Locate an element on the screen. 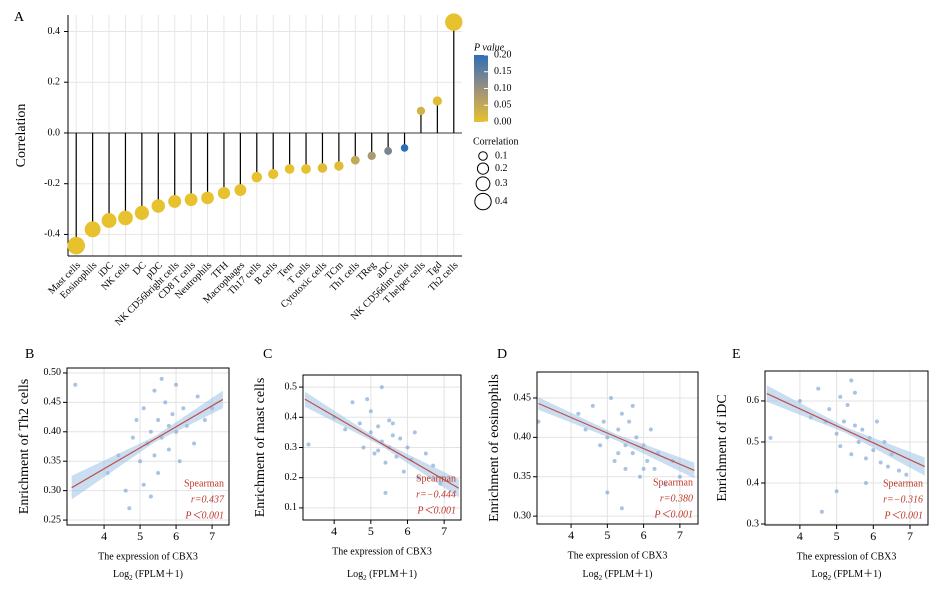  size-key-label: 0.4 is located at coordinates (501, 201).